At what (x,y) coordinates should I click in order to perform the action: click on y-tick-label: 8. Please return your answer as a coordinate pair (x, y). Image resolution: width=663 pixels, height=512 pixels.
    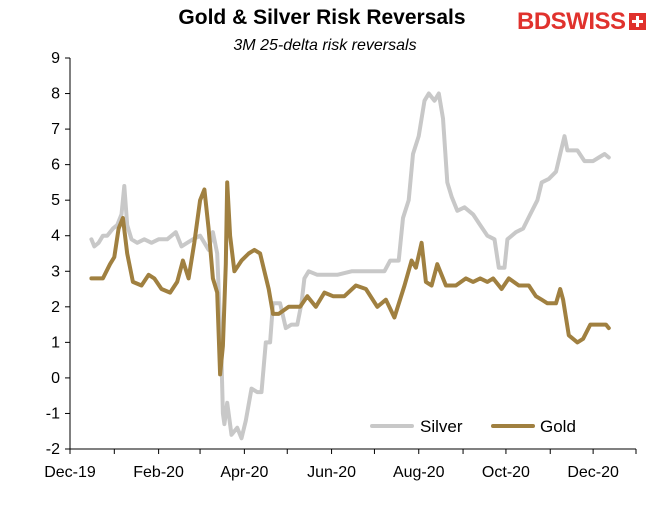
    Looking at the image, I should click on (55, 94).